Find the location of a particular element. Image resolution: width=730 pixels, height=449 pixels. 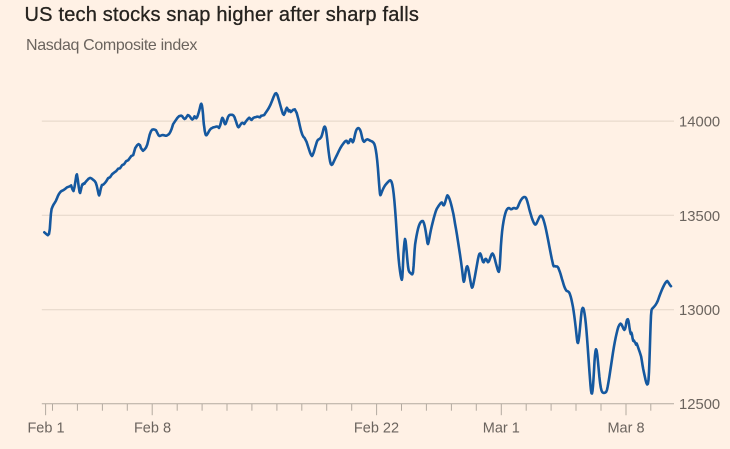

svg-text: Feb 1 is located at coordinates (45, 429).